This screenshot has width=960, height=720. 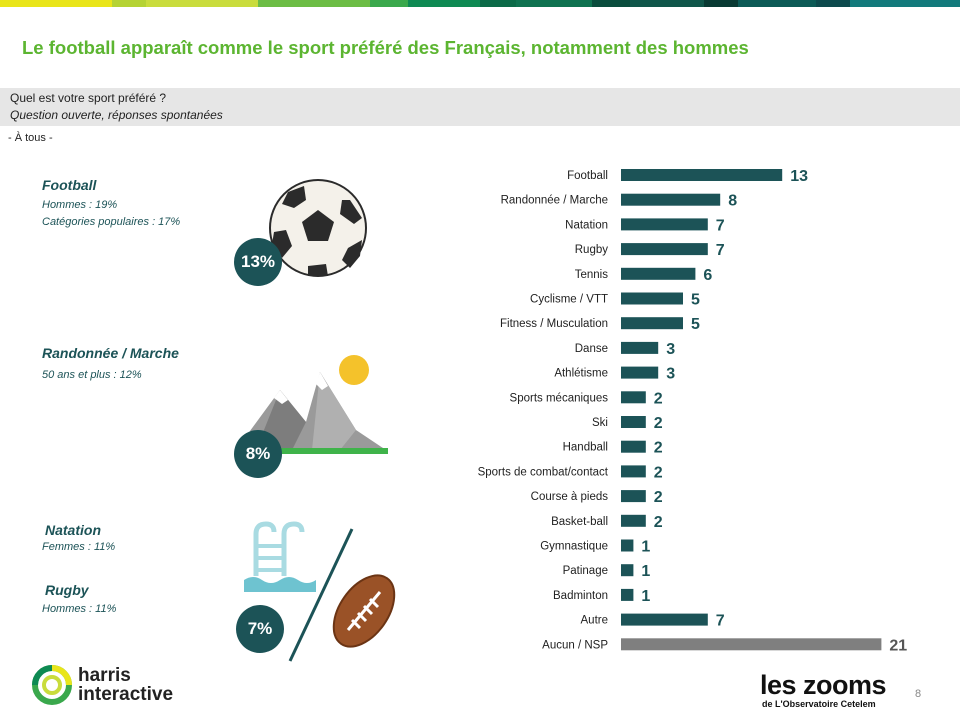 What do you see at coordinates (554, 324) in the screenshot?
I see `category-label: Fitness / Musculation` at bounding box center [554, 324].